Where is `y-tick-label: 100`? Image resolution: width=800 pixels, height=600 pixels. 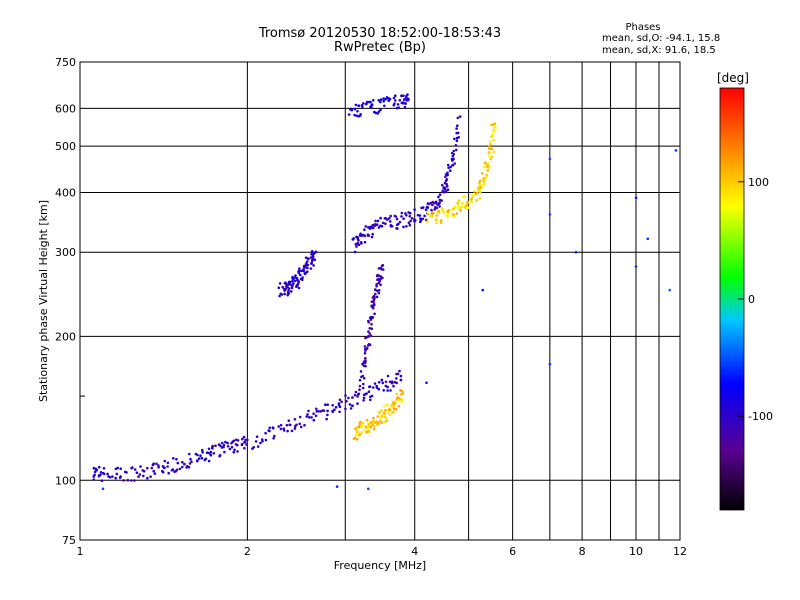 y-tick-label: 100 is located at coordinates (65, 480).